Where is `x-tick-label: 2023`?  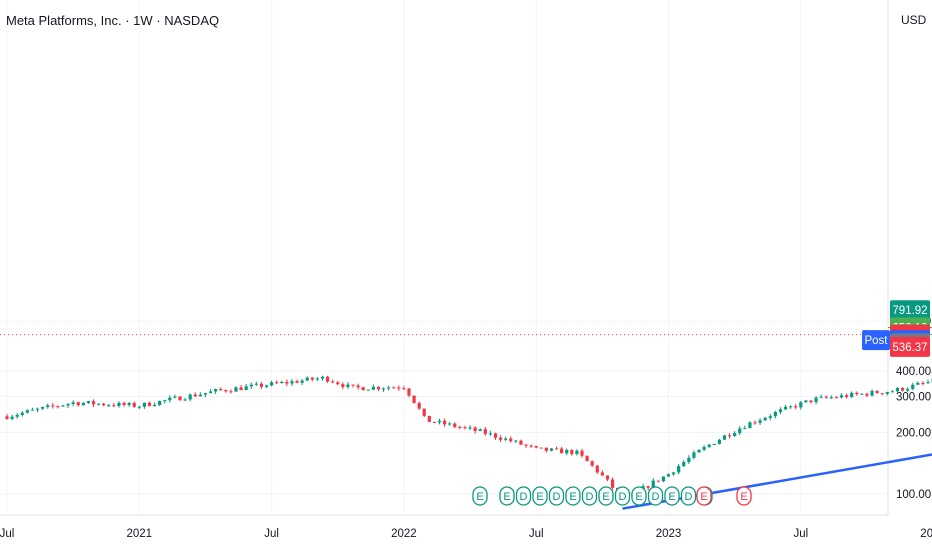
x-tick-label: 2023 is located at coordinates (669, 534).